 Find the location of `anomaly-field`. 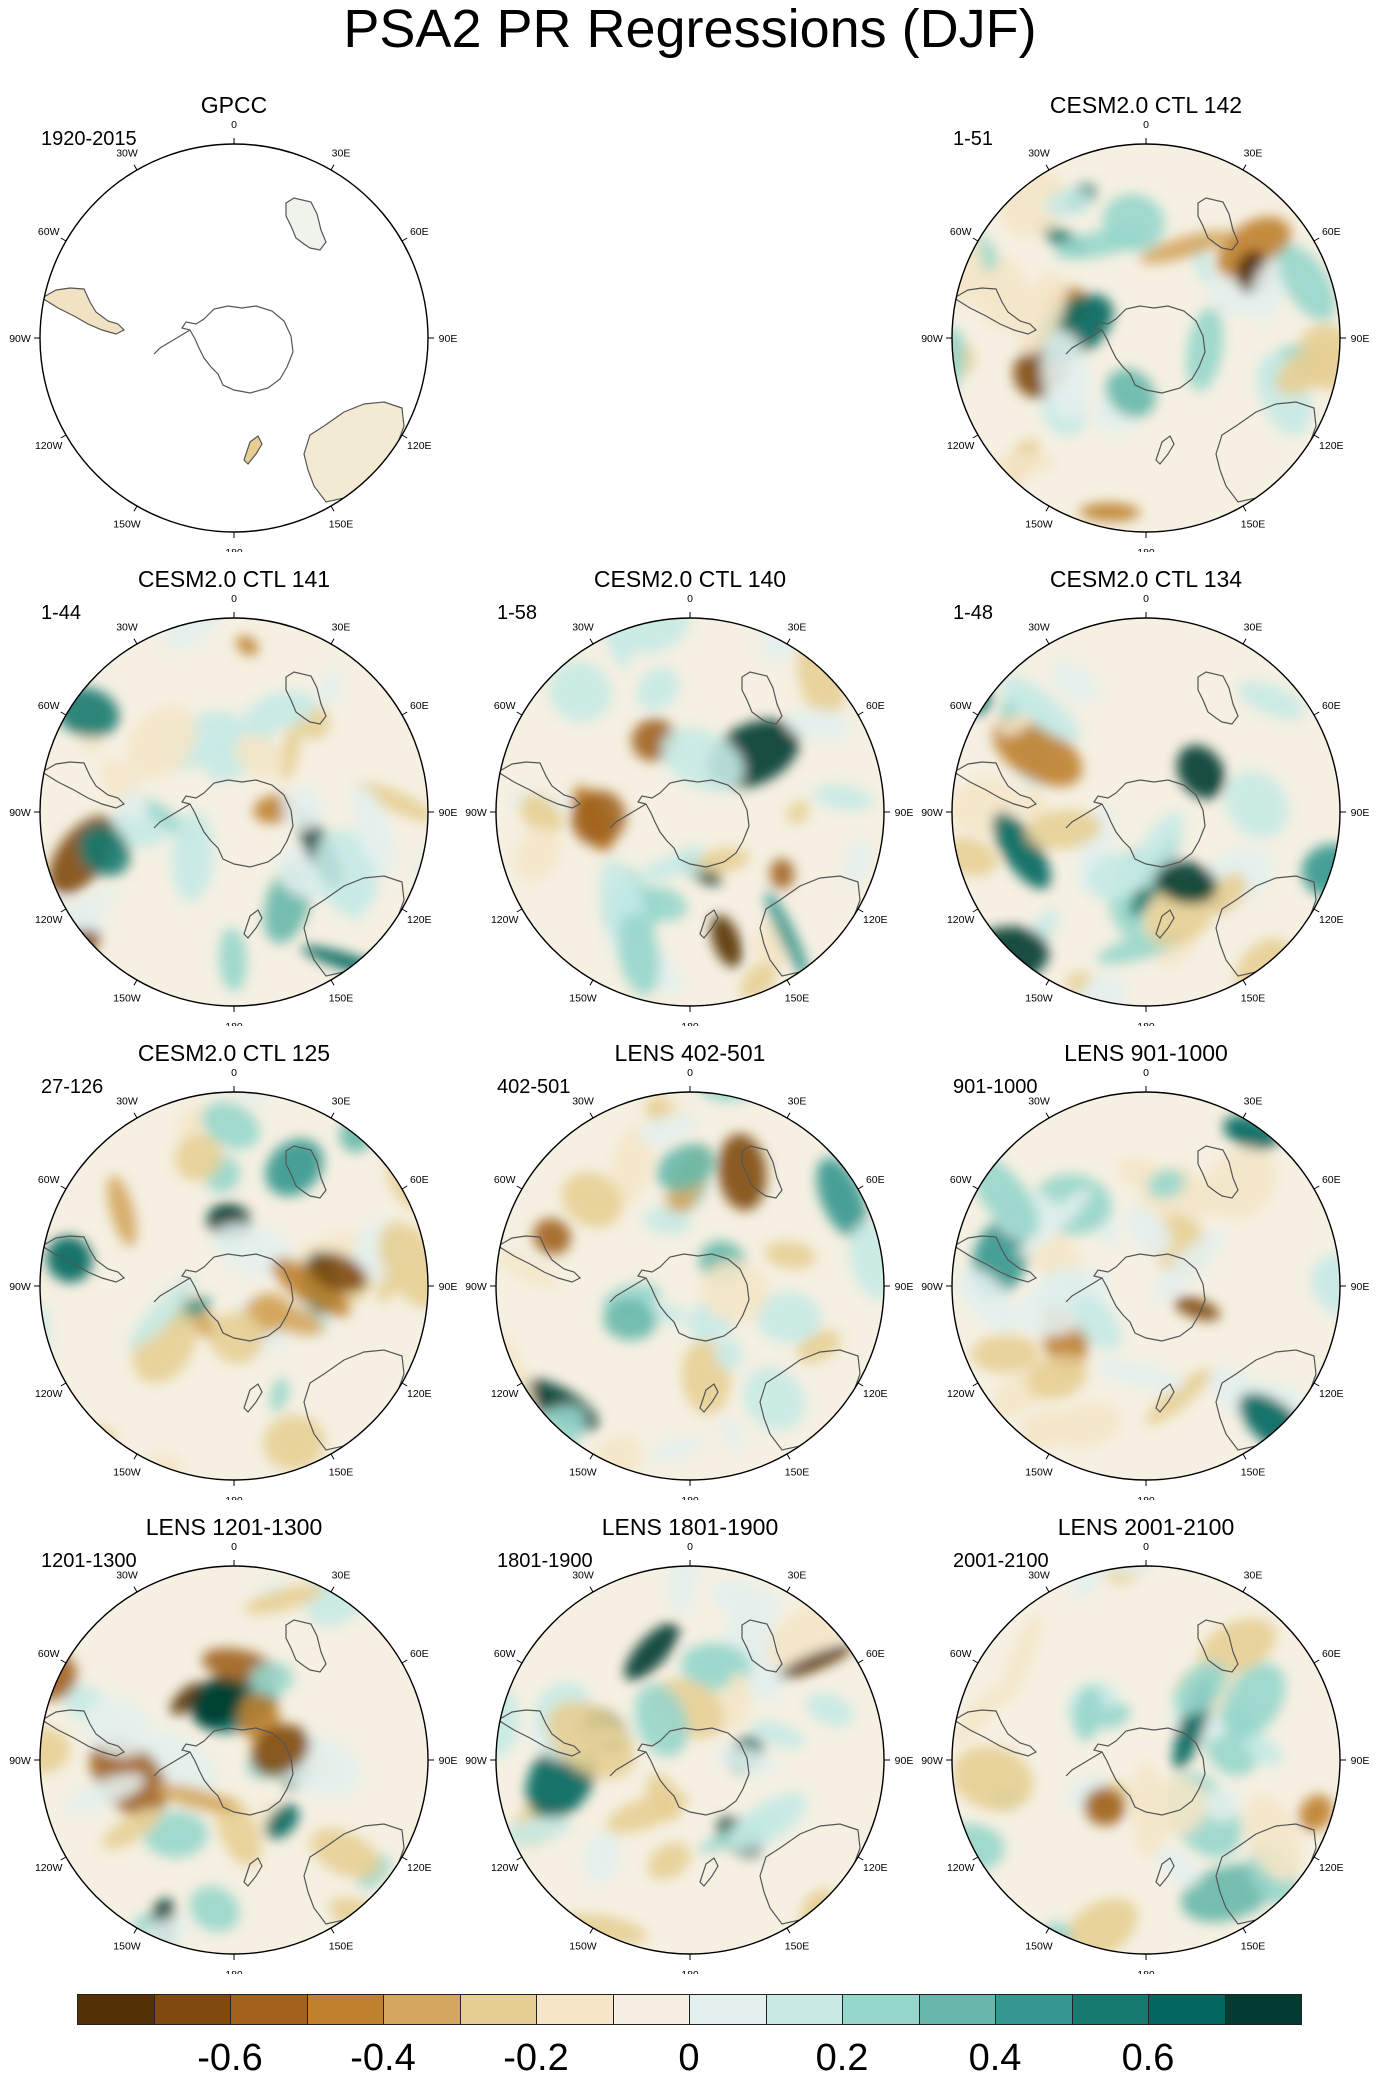

anomaly-field is located at coordinates (1148, 1285).